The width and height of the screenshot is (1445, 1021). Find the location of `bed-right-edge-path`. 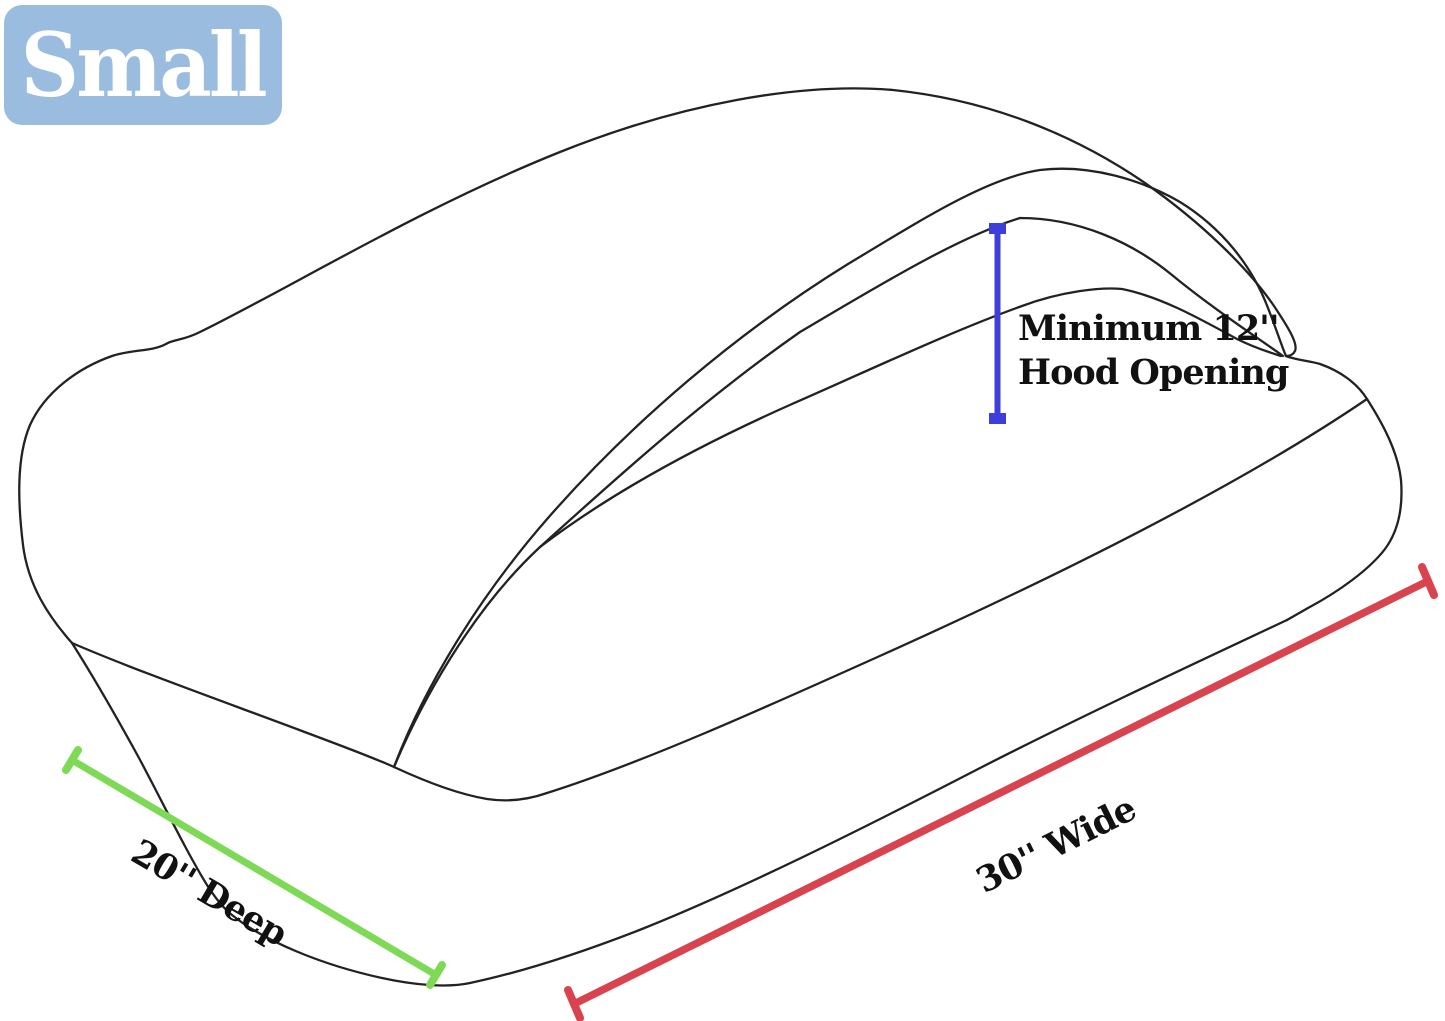

bed-right-edge-path is located at coordinates (1343, 488).